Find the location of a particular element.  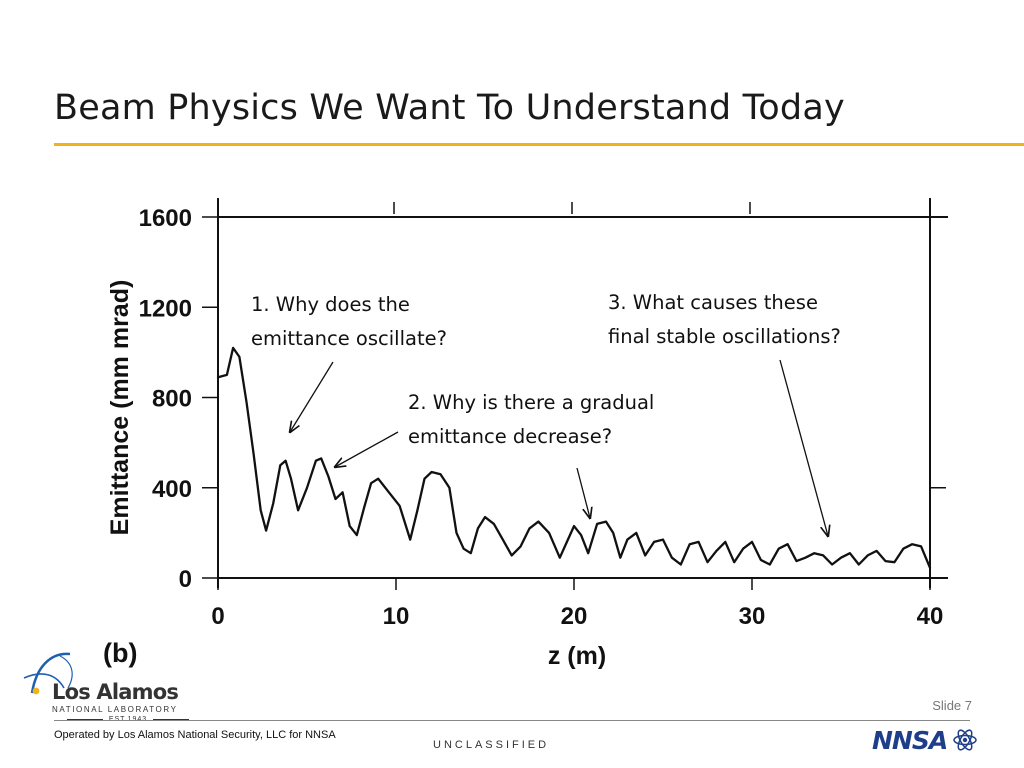

los-alamos-swoosh-icon is located at coordinates (48, 673).